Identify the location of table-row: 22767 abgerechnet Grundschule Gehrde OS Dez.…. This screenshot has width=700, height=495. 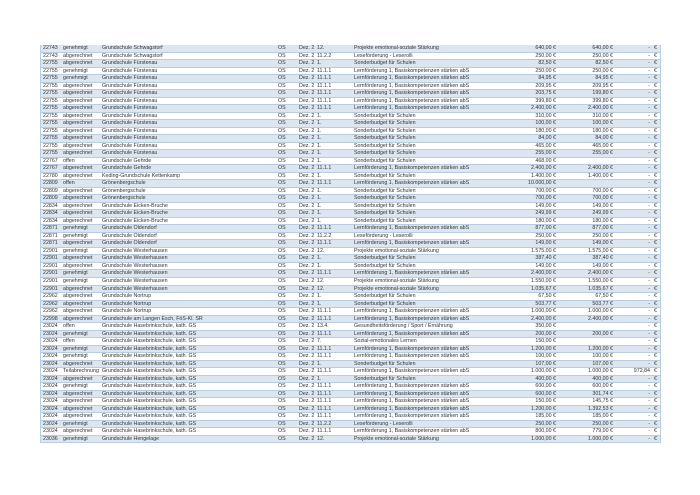
(350, 169).